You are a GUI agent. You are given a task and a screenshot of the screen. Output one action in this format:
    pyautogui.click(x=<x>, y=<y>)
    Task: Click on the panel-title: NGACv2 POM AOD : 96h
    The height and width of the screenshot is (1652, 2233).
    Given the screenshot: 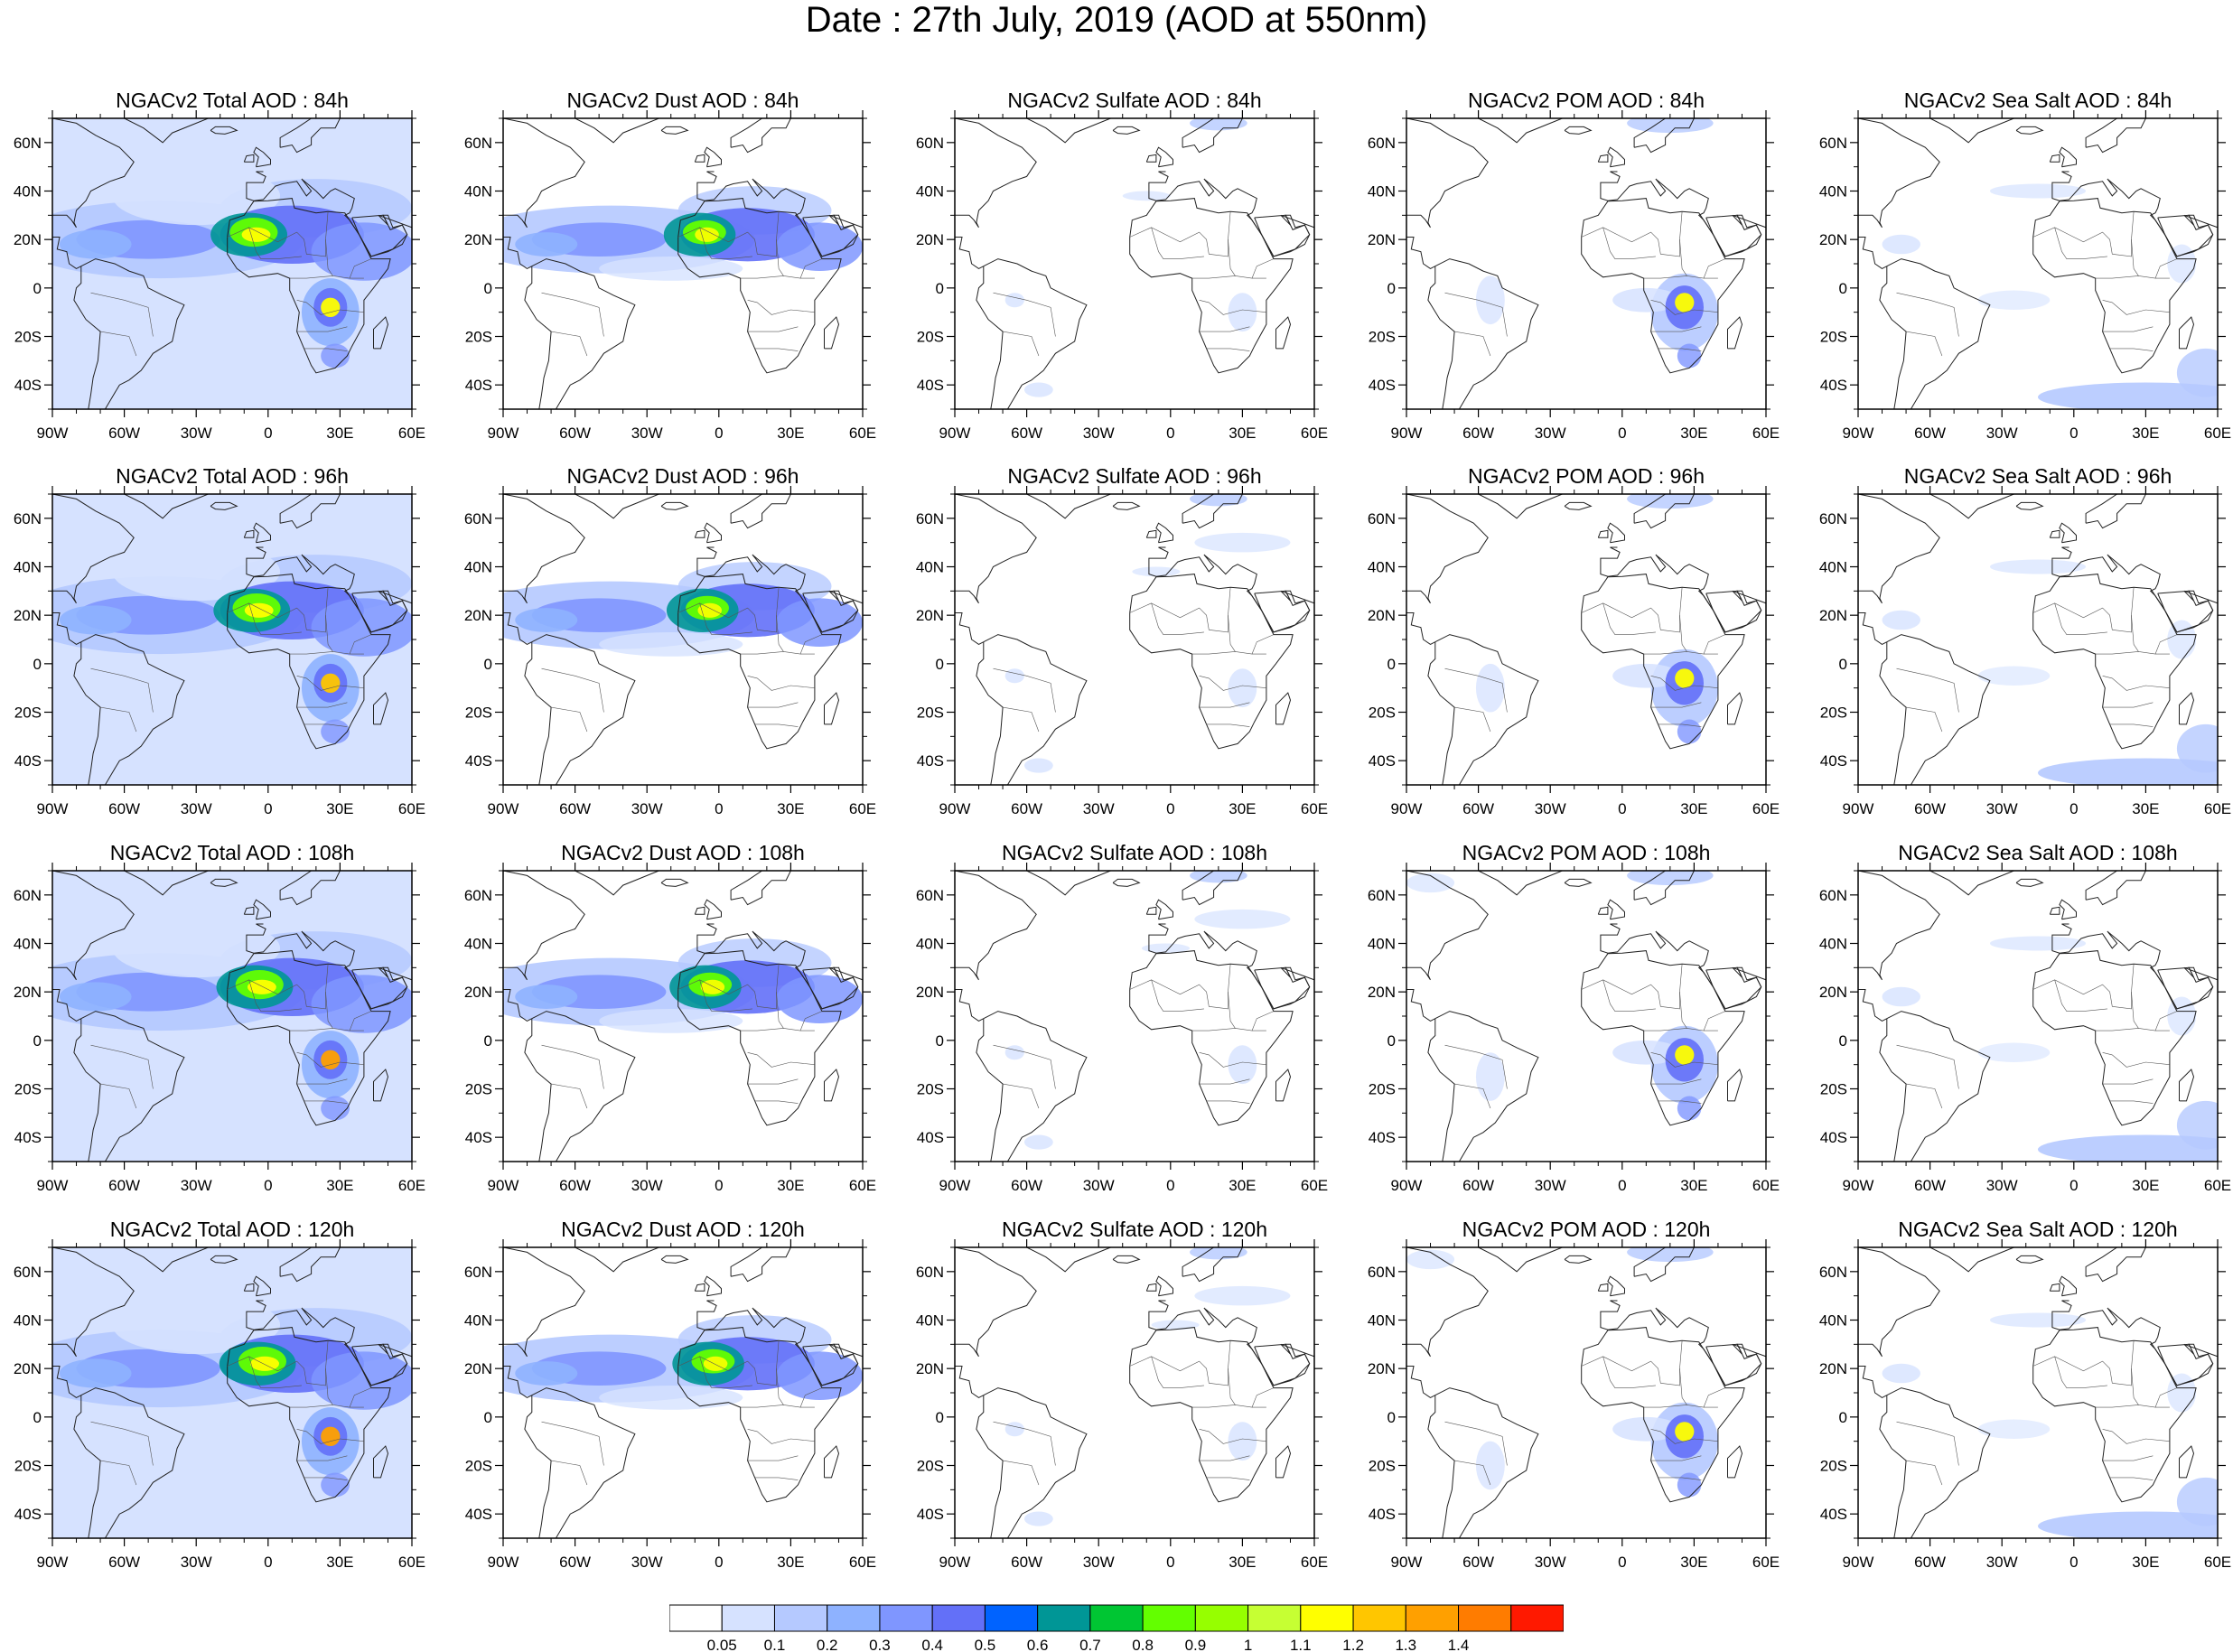 What is the action you would take?
    pyautogui.click(x=1586, y=476)
    